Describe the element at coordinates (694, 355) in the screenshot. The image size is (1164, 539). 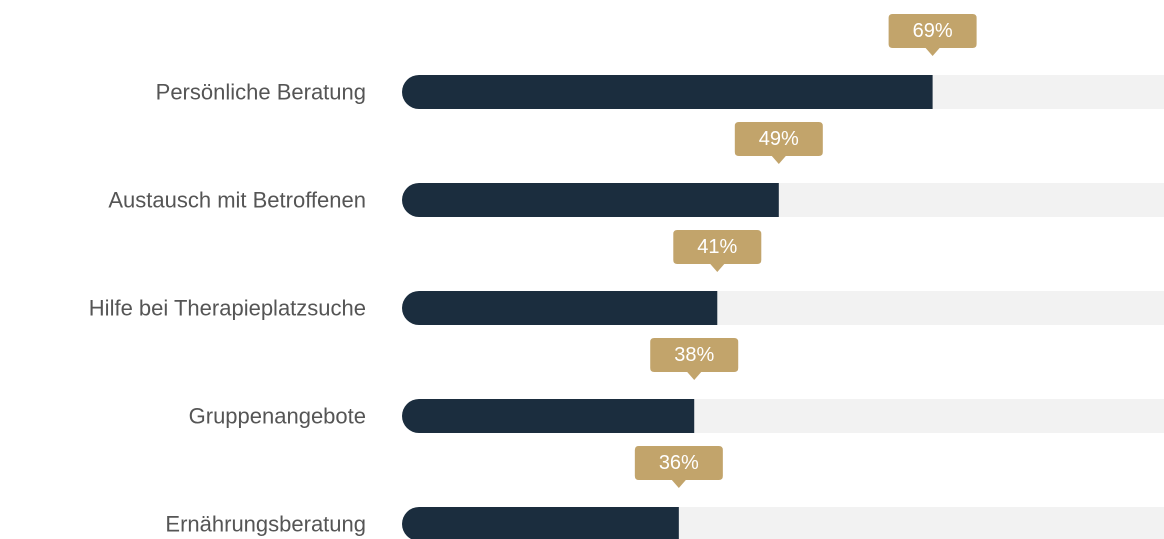
I see `value-label: 38%` at that location.